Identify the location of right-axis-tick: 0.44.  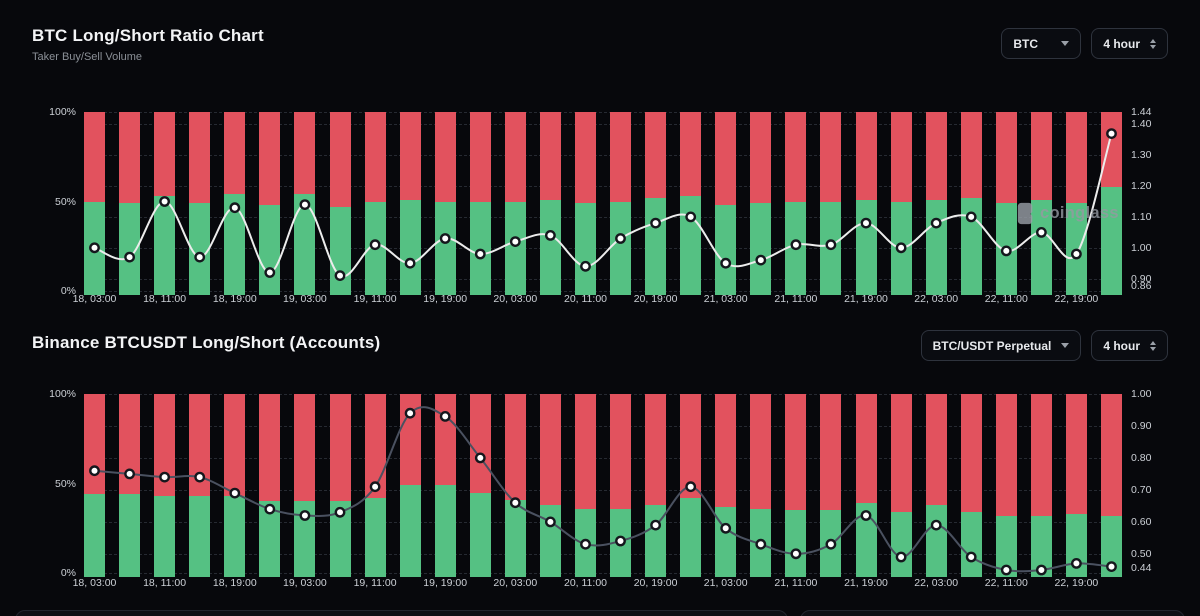
(1141, 568).